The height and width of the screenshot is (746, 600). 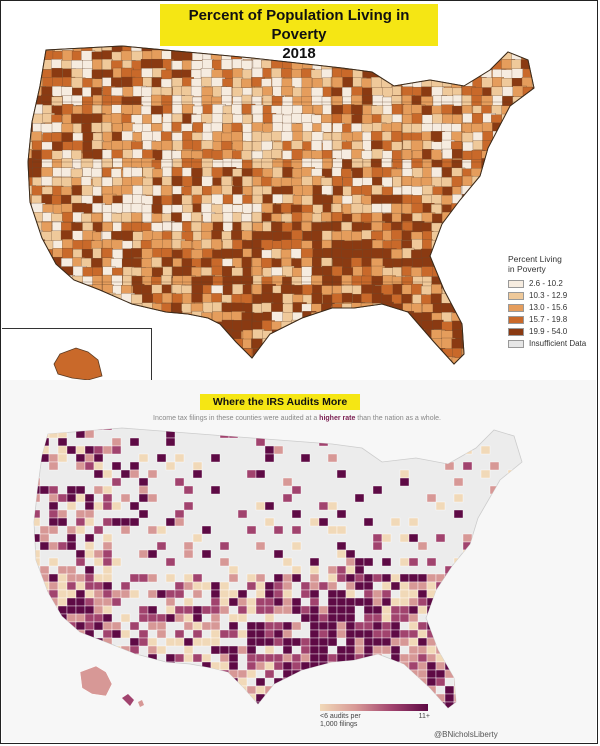 I want to click on legend-row-6: Insufficient Data, so click(x=553, y=343).